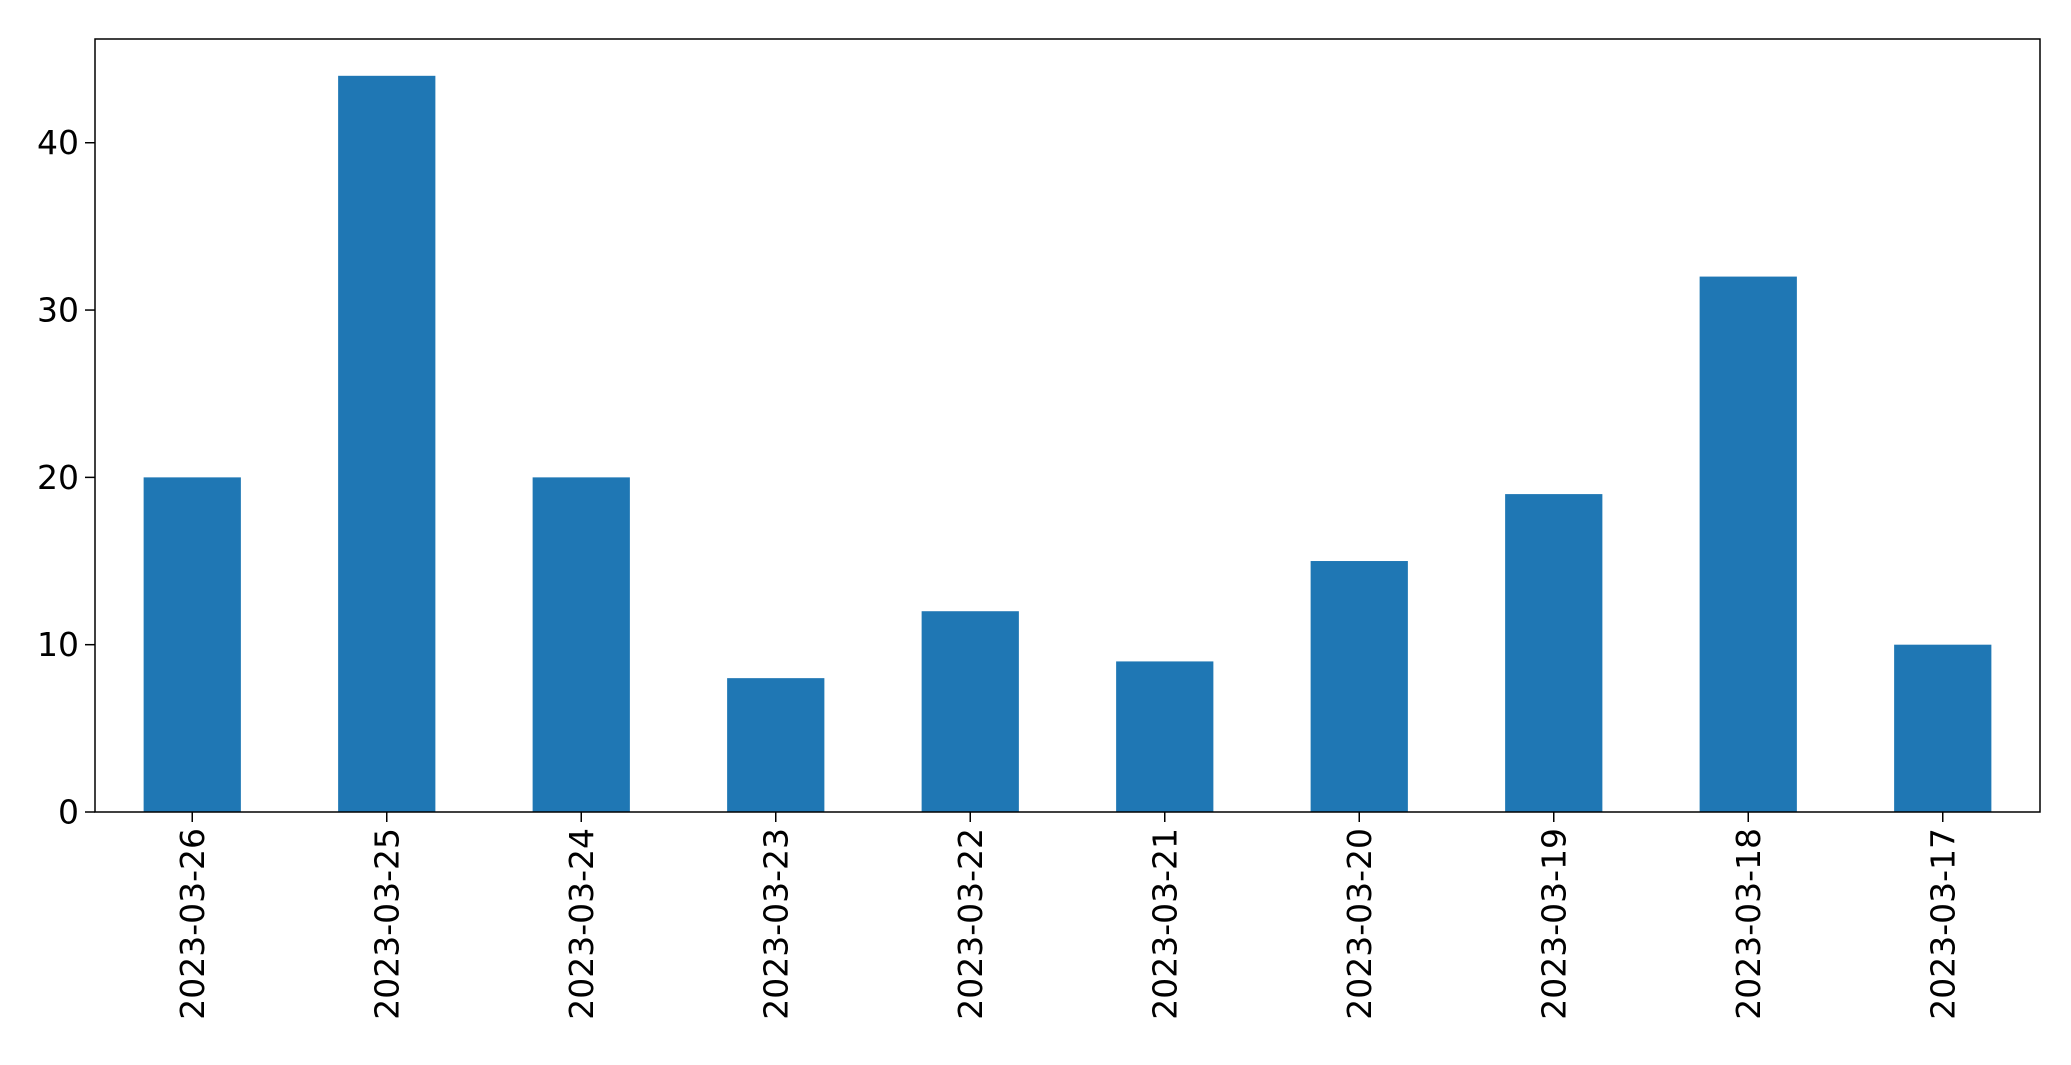  What do you see at coordinates (58, 142) in the screenshot?
I see `y-tick-label: 40` at bounding box center [58, 142].